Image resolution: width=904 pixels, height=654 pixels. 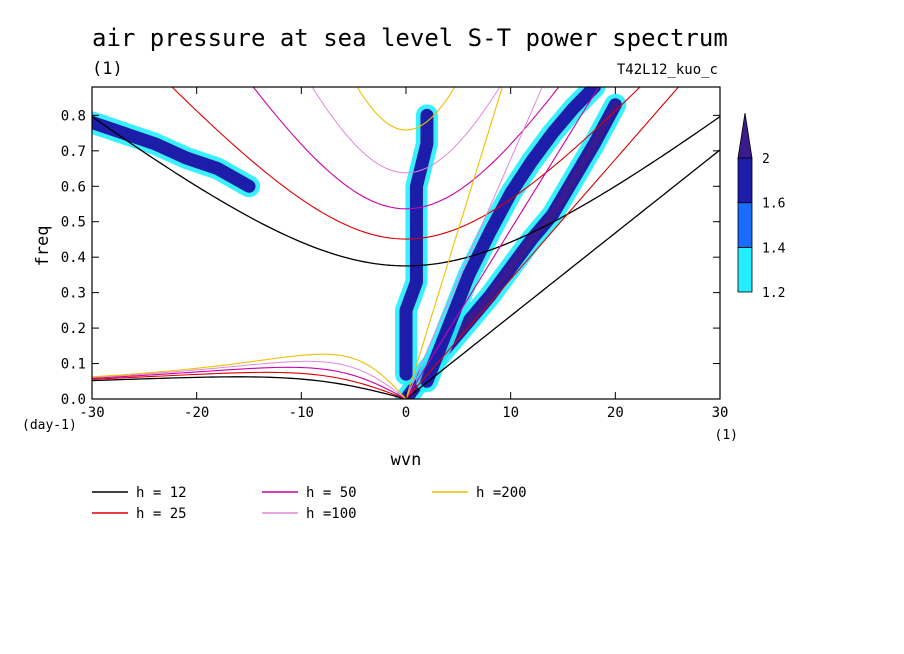 I want to click on x-tick-label: -20, so click(x=196, y=413).